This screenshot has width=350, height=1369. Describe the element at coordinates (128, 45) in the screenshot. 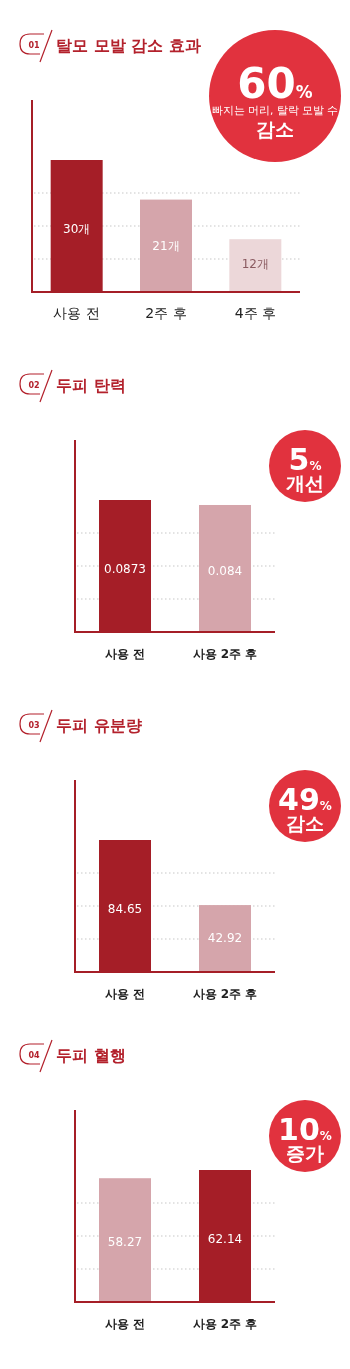

I see `chart-title: 탈모 모발 감소 효과` at that location.